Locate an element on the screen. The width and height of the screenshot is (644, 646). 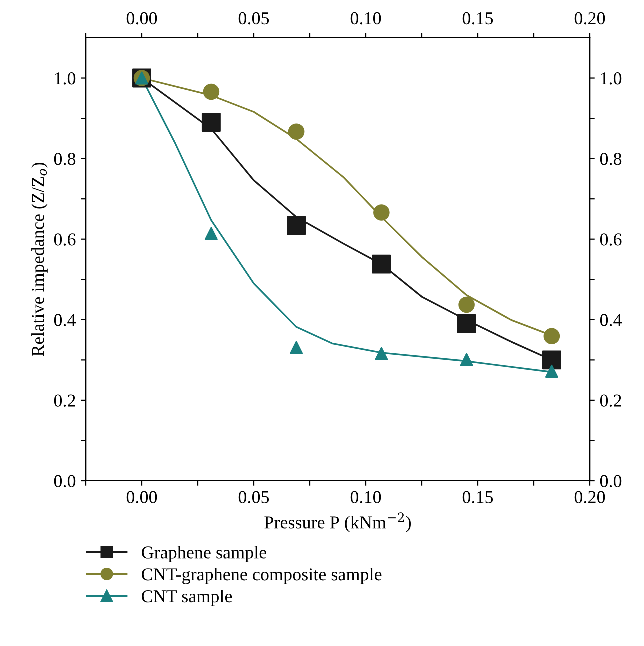
y2-tick-label: 0.6 is located at coordinates (611, 240).